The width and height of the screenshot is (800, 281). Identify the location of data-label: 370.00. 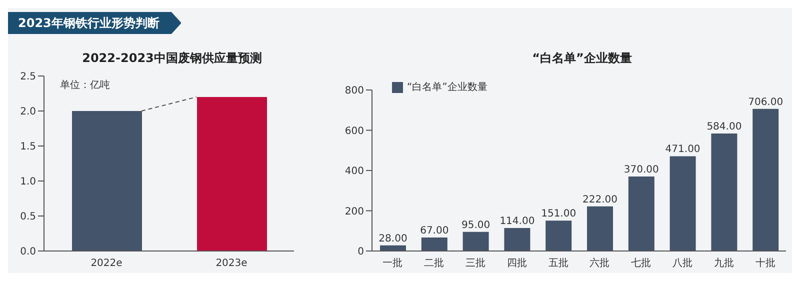
(641, 170).